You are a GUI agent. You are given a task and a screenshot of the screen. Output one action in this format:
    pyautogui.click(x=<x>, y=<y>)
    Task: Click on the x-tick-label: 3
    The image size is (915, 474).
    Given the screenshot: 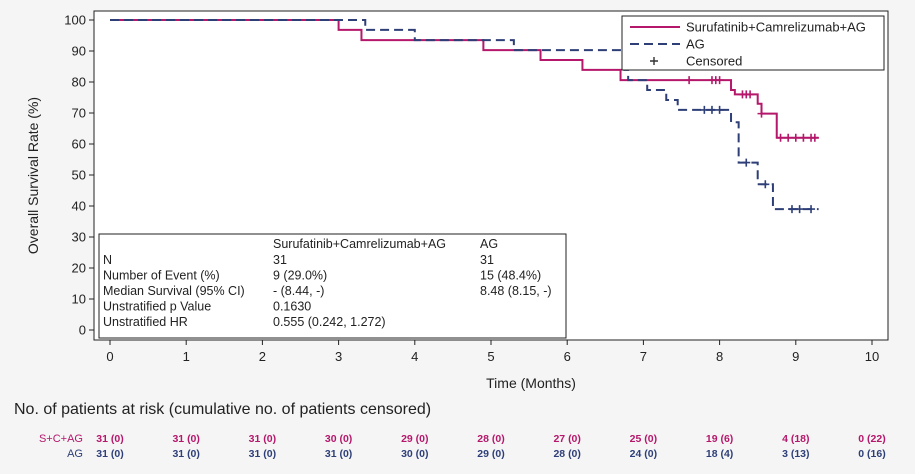 What is the action you would take?
    pyautogui.click(x=338, y=356)
    